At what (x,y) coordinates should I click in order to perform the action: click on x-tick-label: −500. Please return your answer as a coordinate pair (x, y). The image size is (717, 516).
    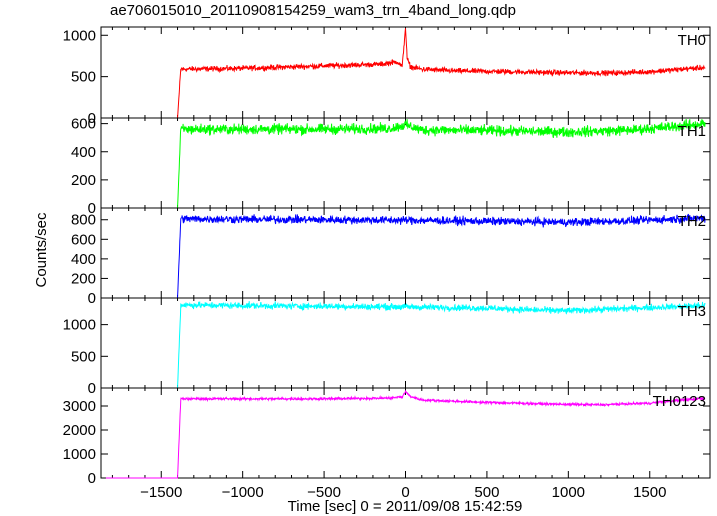
    Looking at the image, I should click on (324, 492).